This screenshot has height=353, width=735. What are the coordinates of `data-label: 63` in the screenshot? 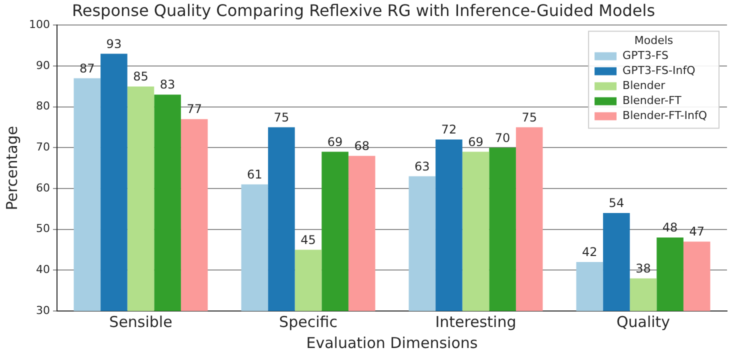 It's located at (422, 166).